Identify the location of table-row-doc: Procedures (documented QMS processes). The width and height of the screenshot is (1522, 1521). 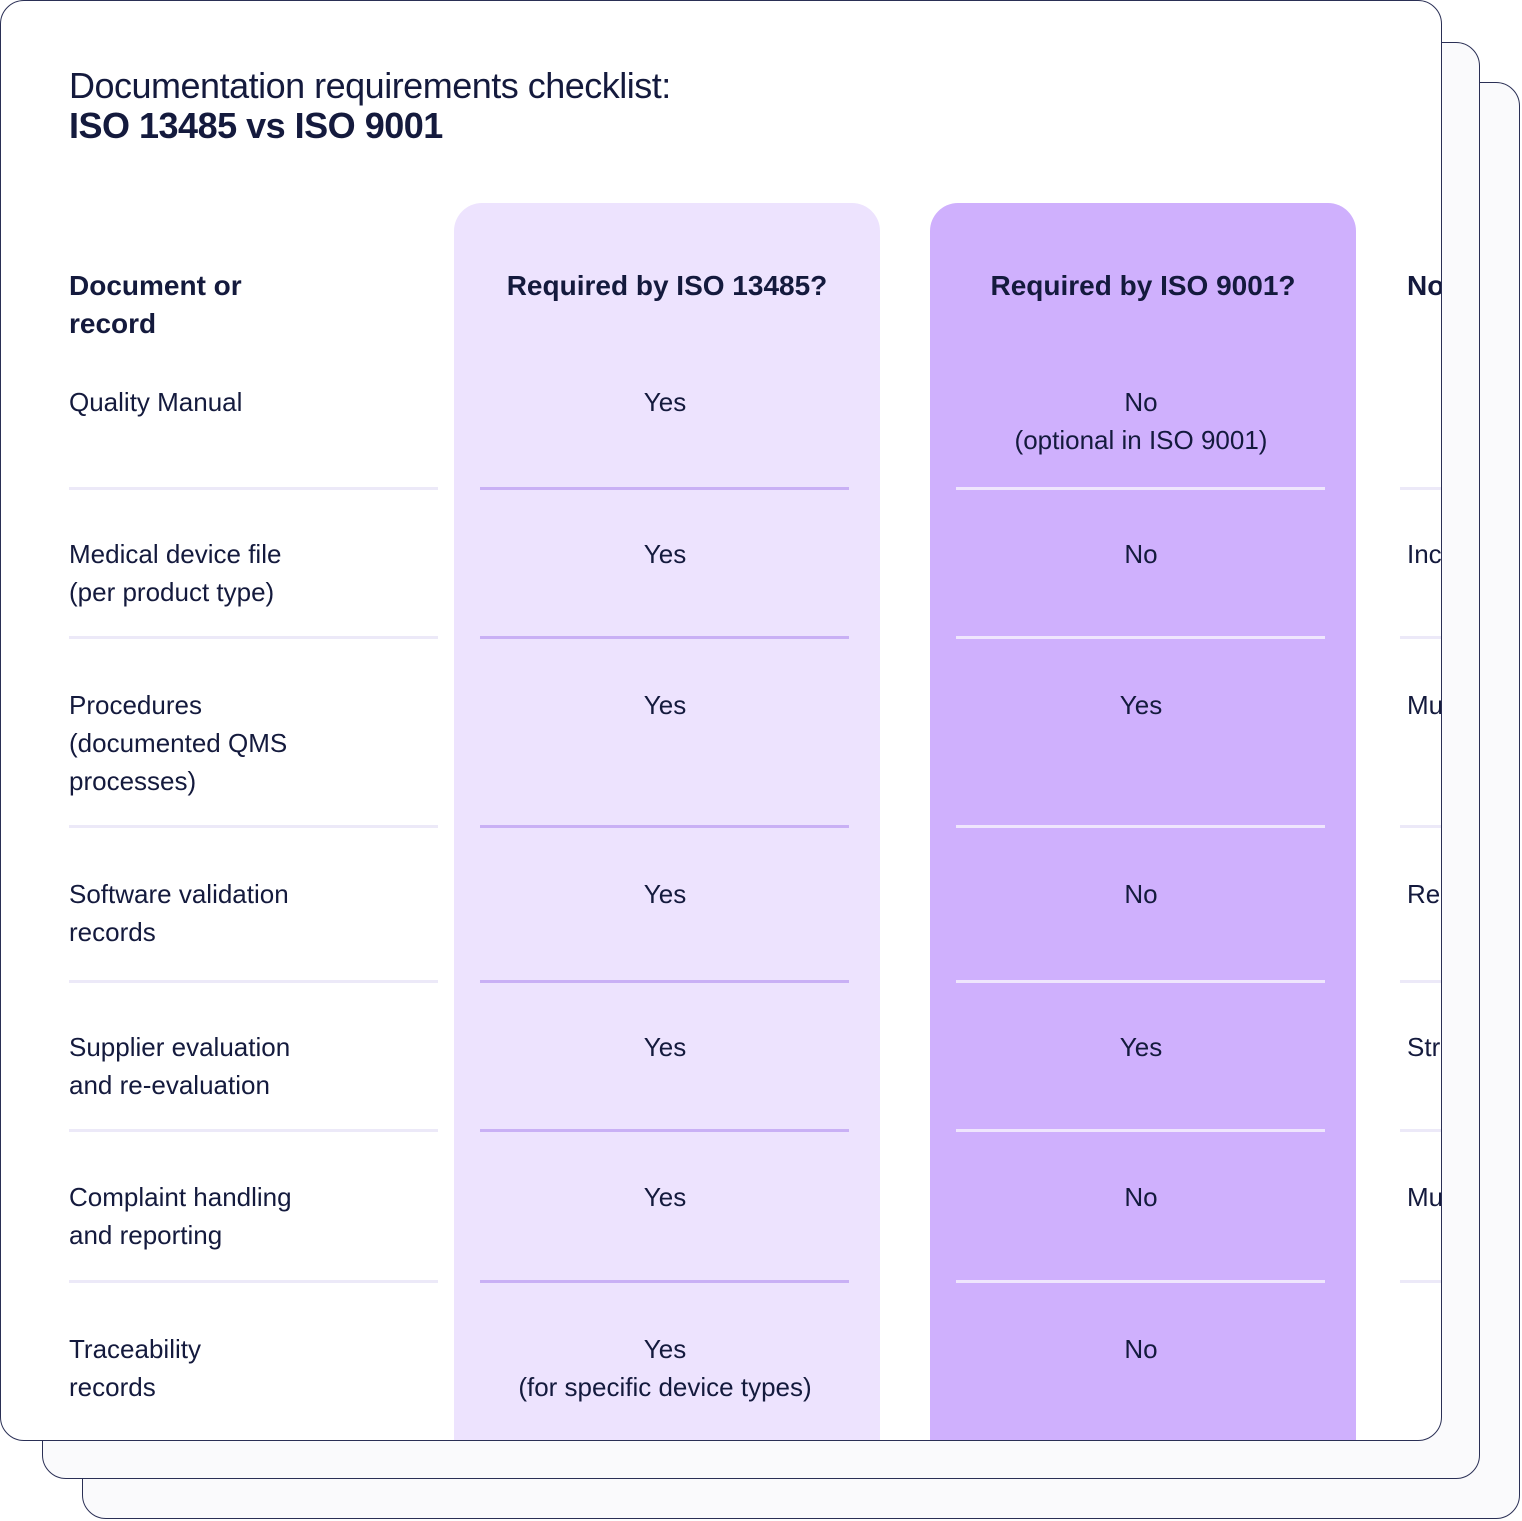
(178, 743).